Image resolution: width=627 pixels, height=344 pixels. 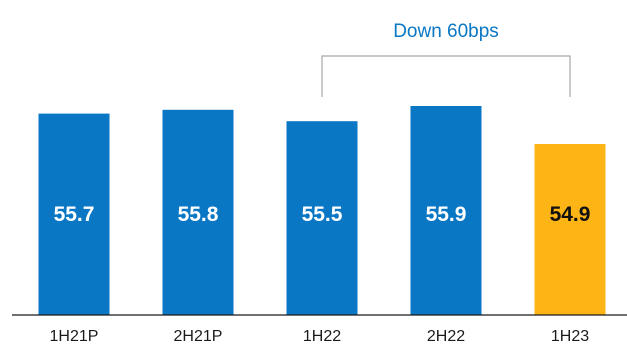 What do you see at coordinates (446, 76) in the screenshot?
I see `annotation-bracket` at bounding box center [446, 76].